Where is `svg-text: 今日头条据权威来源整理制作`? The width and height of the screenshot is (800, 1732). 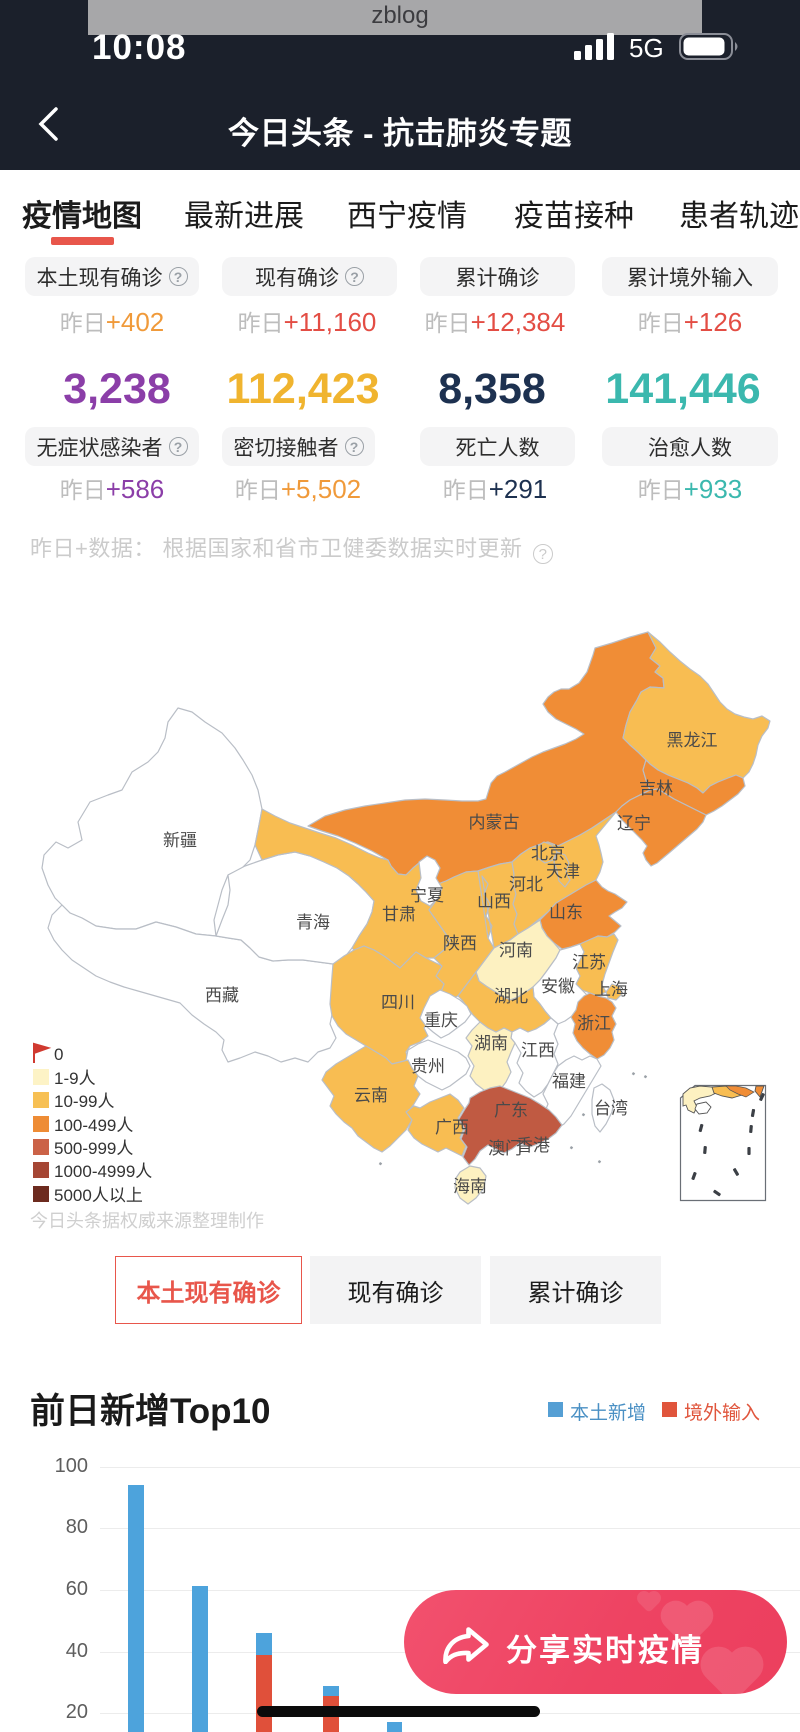 svg-text: 今日头条据权威来源整理制作 is located at coordinates (147, 1221).